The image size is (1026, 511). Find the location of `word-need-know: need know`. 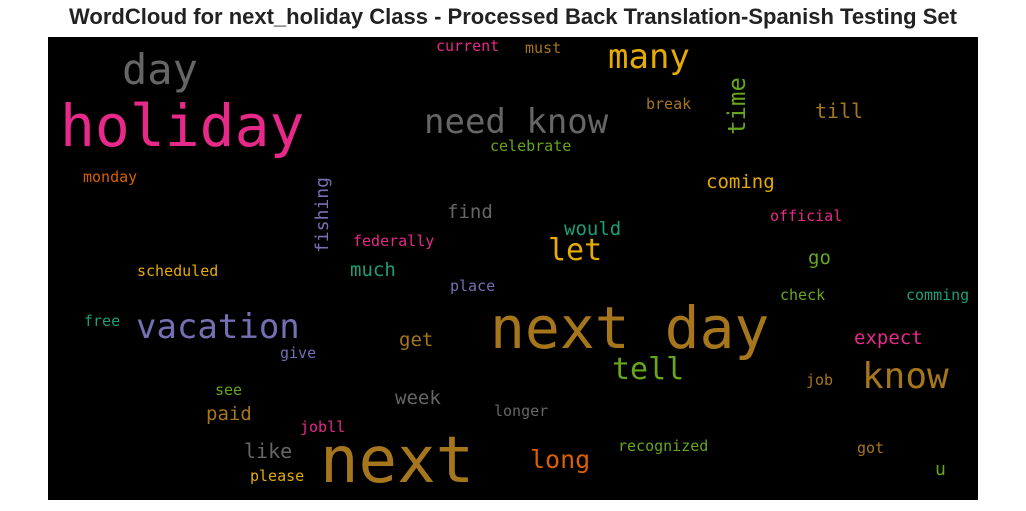

word-need-know: need know is located at coordinates (516, 122).